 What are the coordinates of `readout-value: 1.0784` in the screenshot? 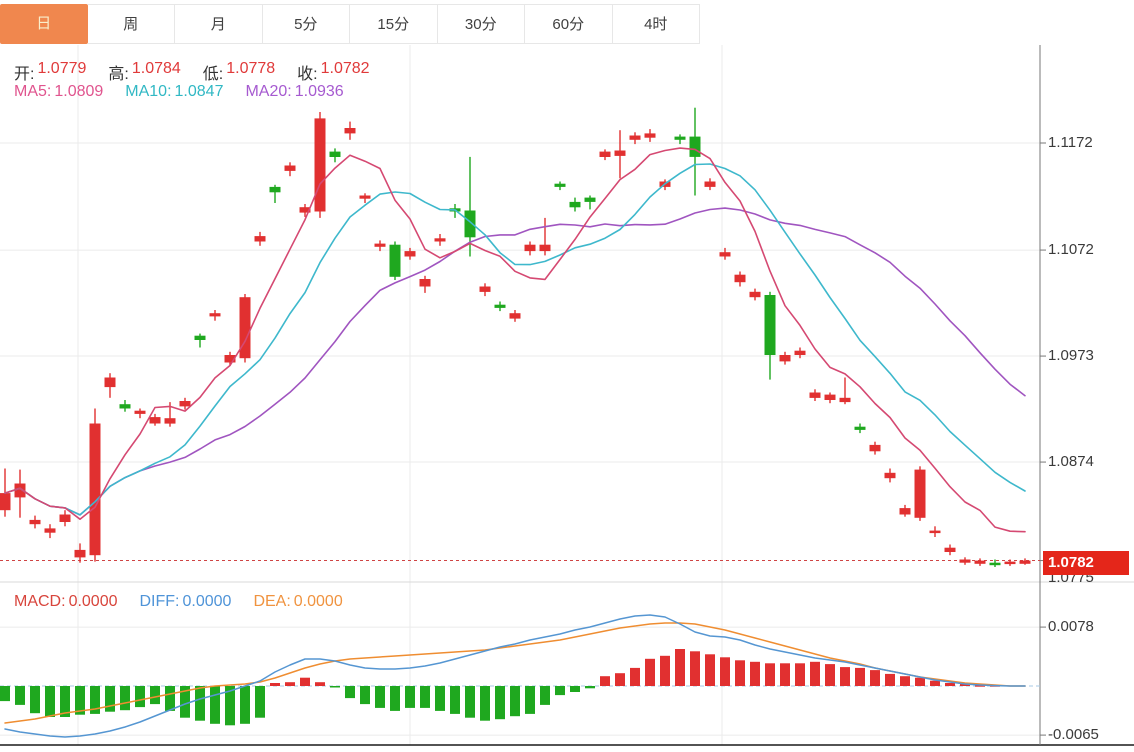 It's located at (156, 68).